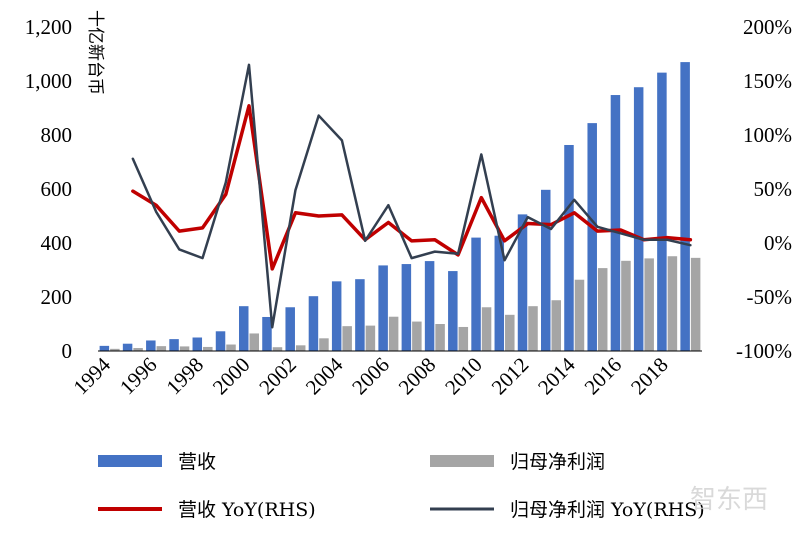  I want to click on x-tick-label: 2006, so click(370, 376).